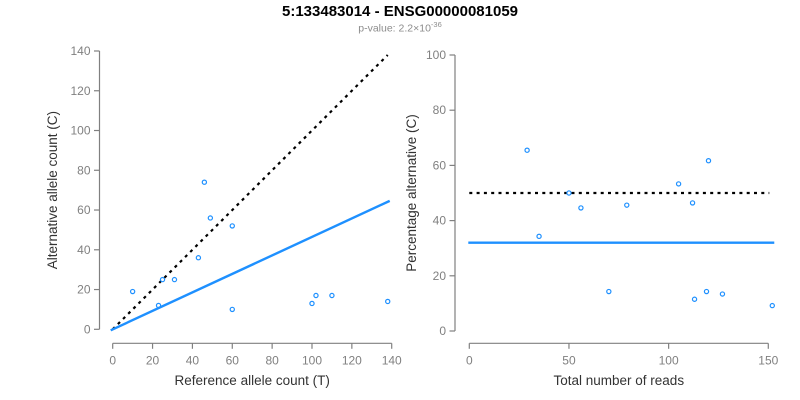 This screenshot has height=400, width=800. What do you see at coordinates (442, 331) in the screenshot?
I see `percentage-reads-plot-y-tick-label: 0` at bounding box center [442, 331].